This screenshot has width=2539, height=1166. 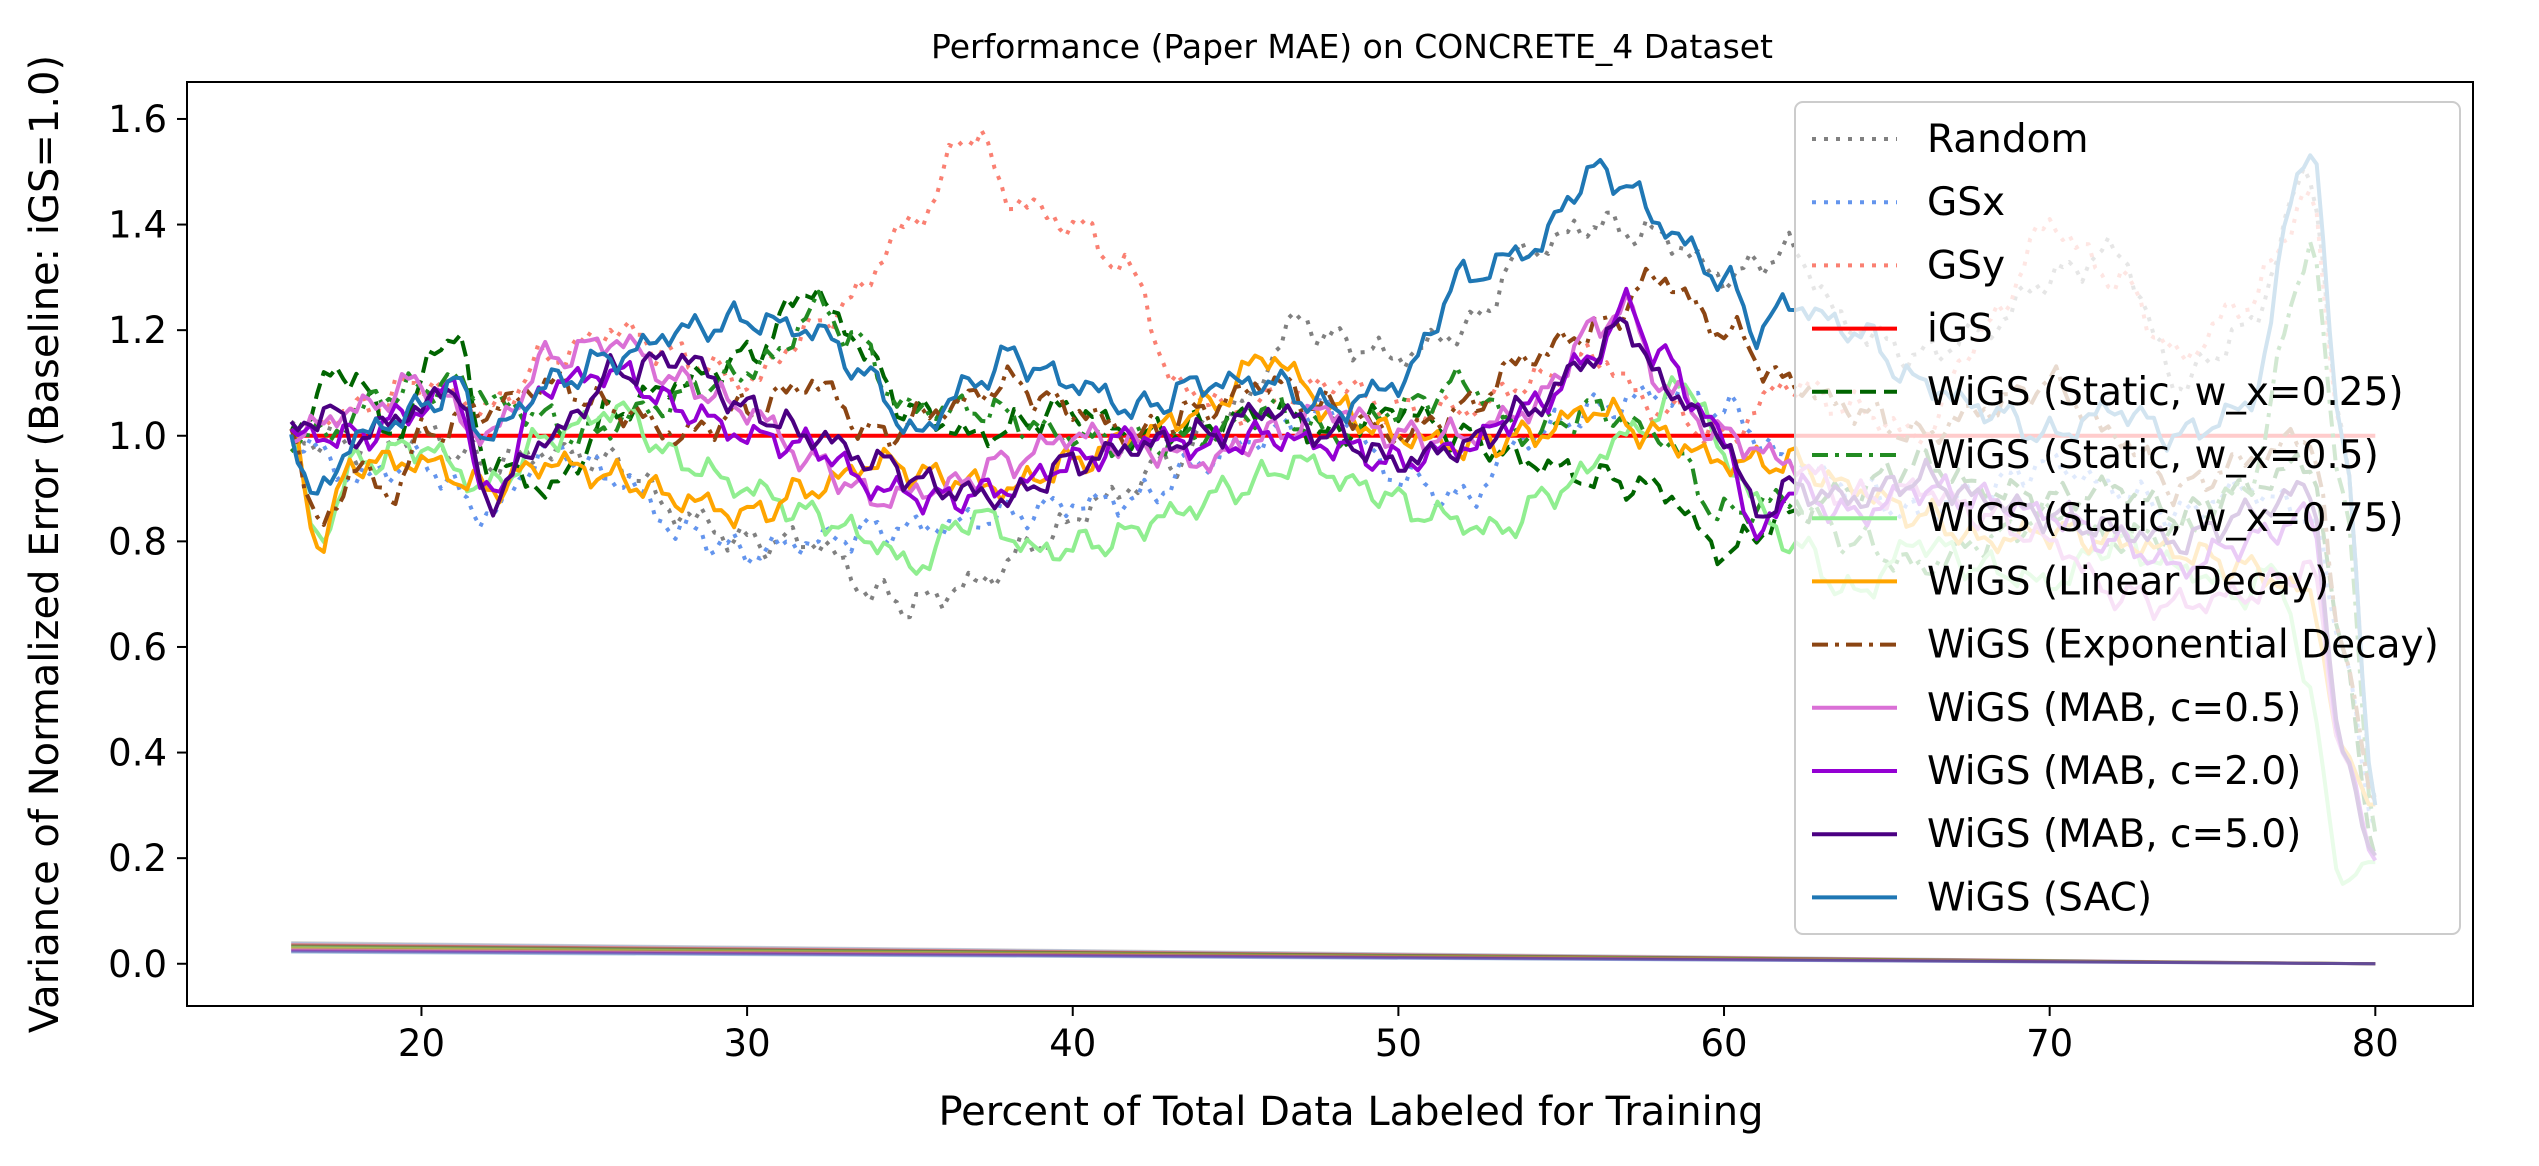 What do you see at coordinates (2007, 139) in the screenshot?
I see `legend-entry-label: Random` at bounding box center [2007, 139].